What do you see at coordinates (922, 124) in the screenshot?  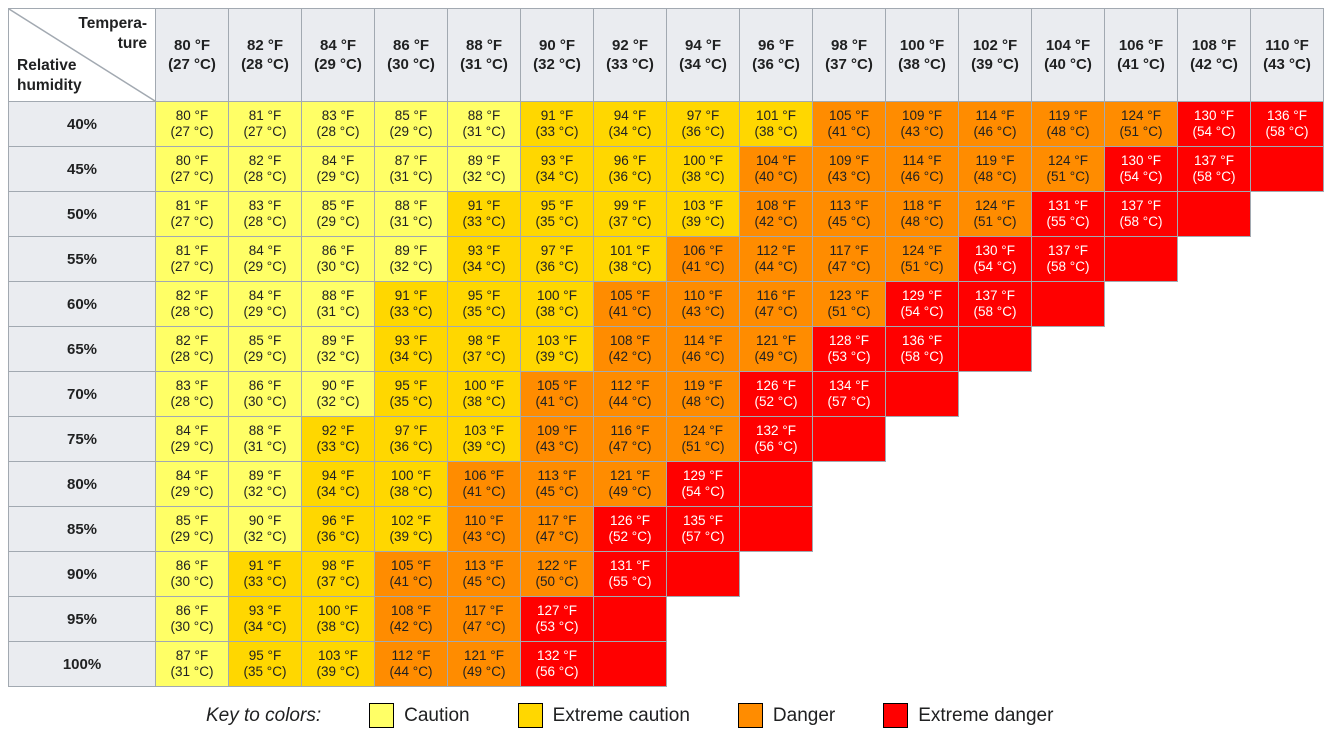 I see `heat-cell: 109 °F (43 °C)` at bounding box center [922, 124].